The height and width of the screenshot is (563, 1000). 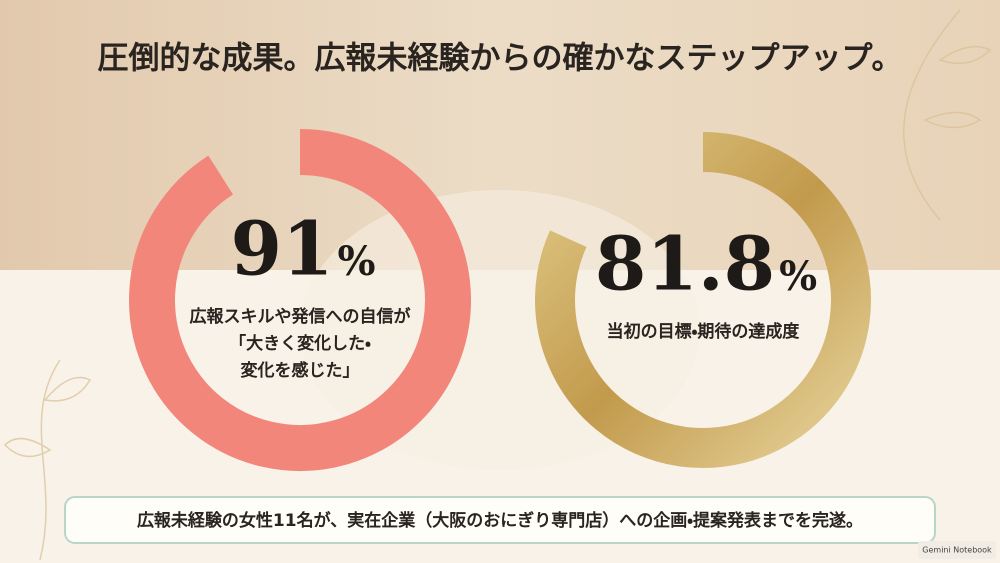 I want to click on title: 圧倒的な成果。広報未経験からの確かなステップアップ。, so click(x=499, y=59).